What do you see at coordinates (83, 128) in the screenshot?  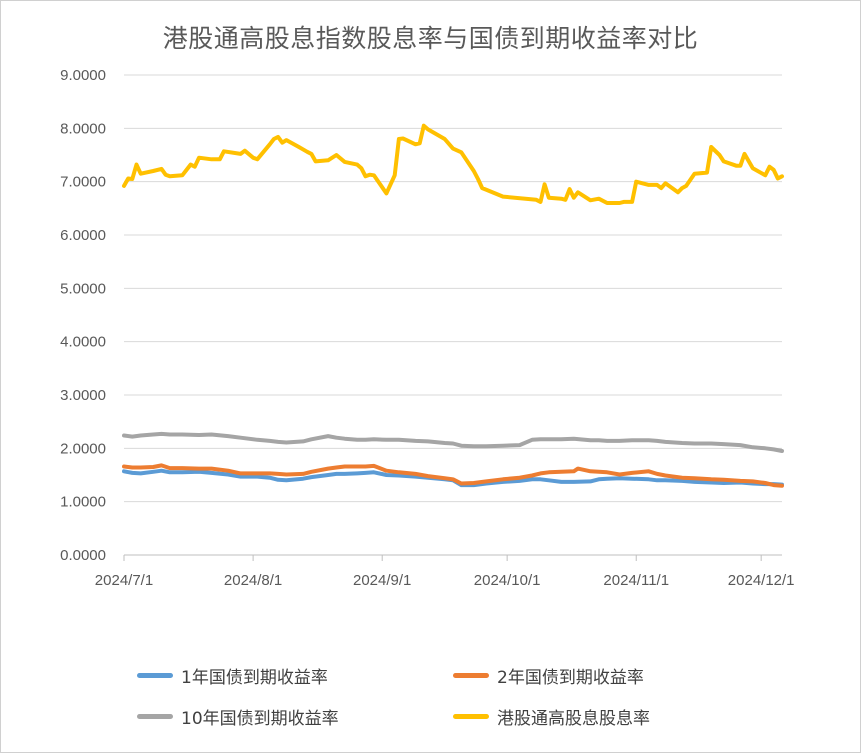 I see `y-tick-label: 8.0000` at bounding box center [83, 128].